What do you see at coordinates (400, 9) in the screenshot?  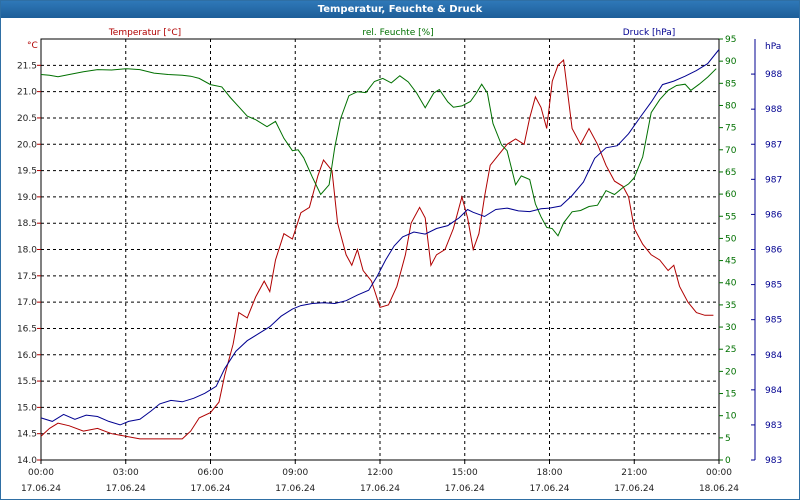 I see `window-title: Temperatur, Feuchte & Druck` at bounding box center [400, 9].